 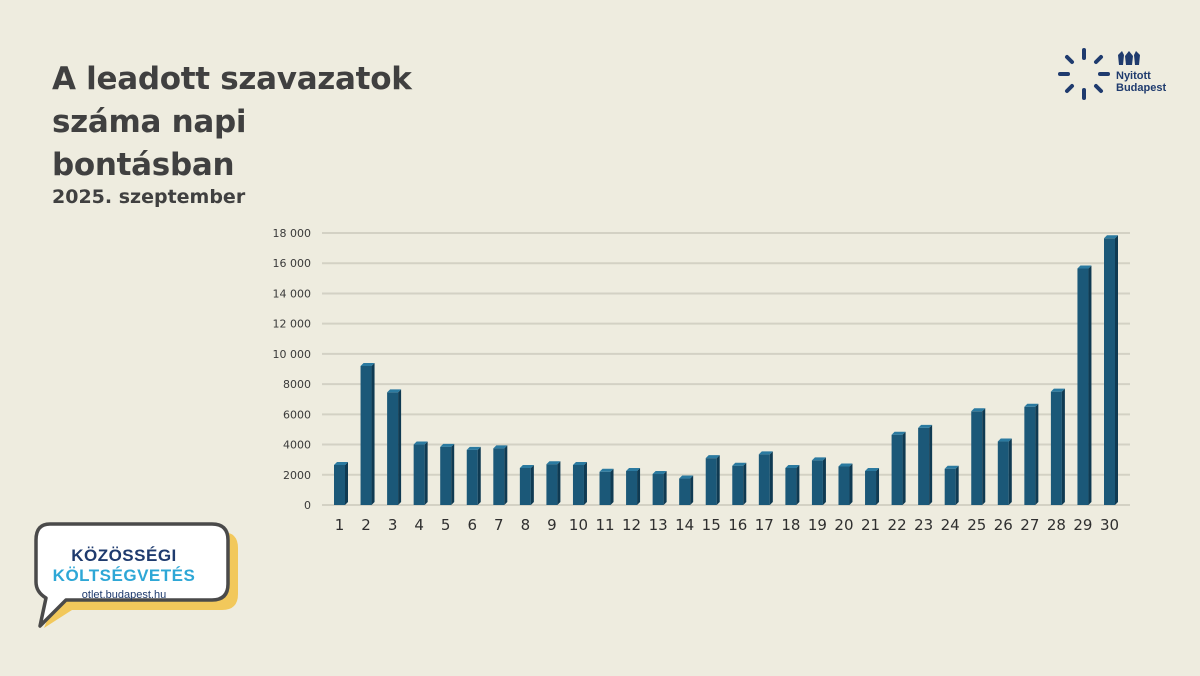 What do you see at coordinates (1141, 88) in the screenshot?
I see `logo-line-2: Budapest` at bounding box center [1141, 88].